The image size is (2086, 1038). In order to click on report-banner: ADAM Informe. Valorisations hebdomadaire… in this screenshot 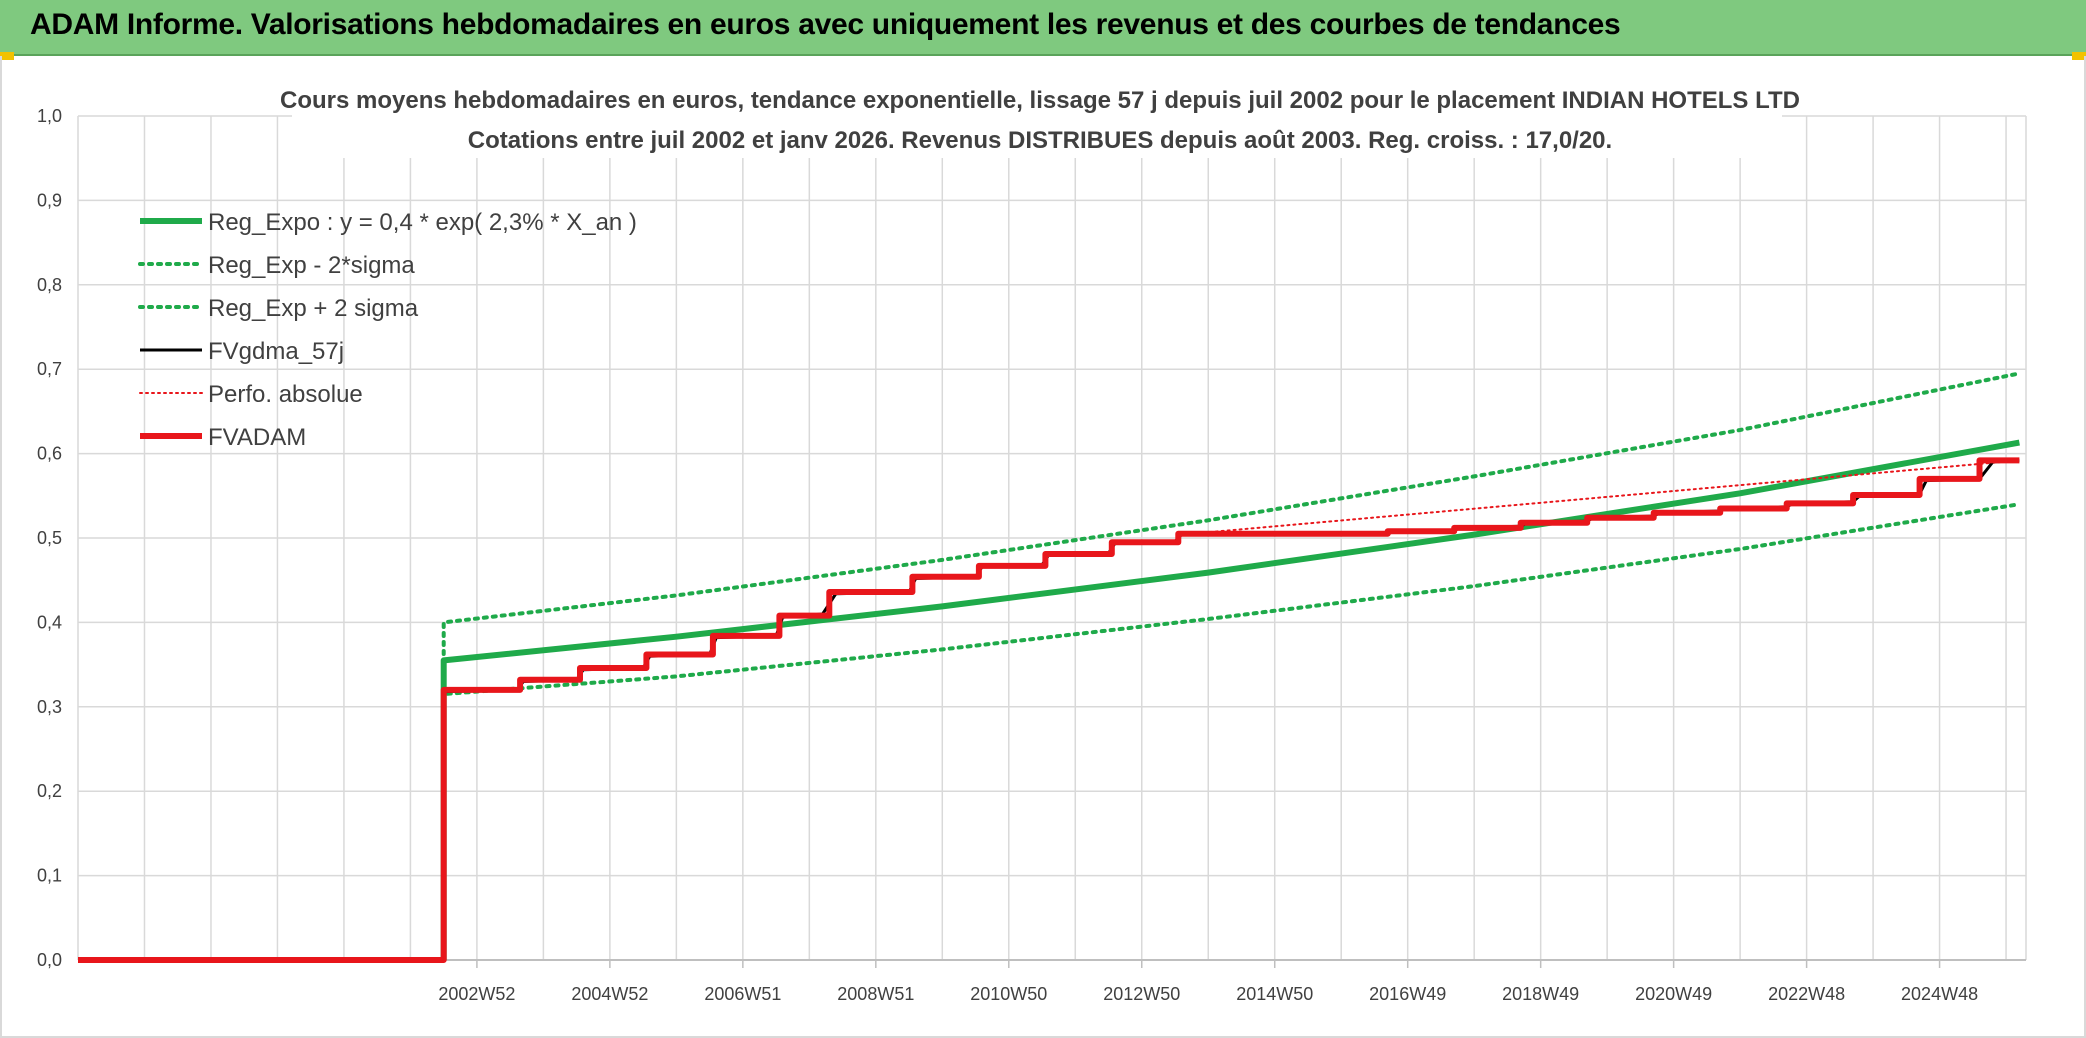, I will do `click(1043, 28)`.